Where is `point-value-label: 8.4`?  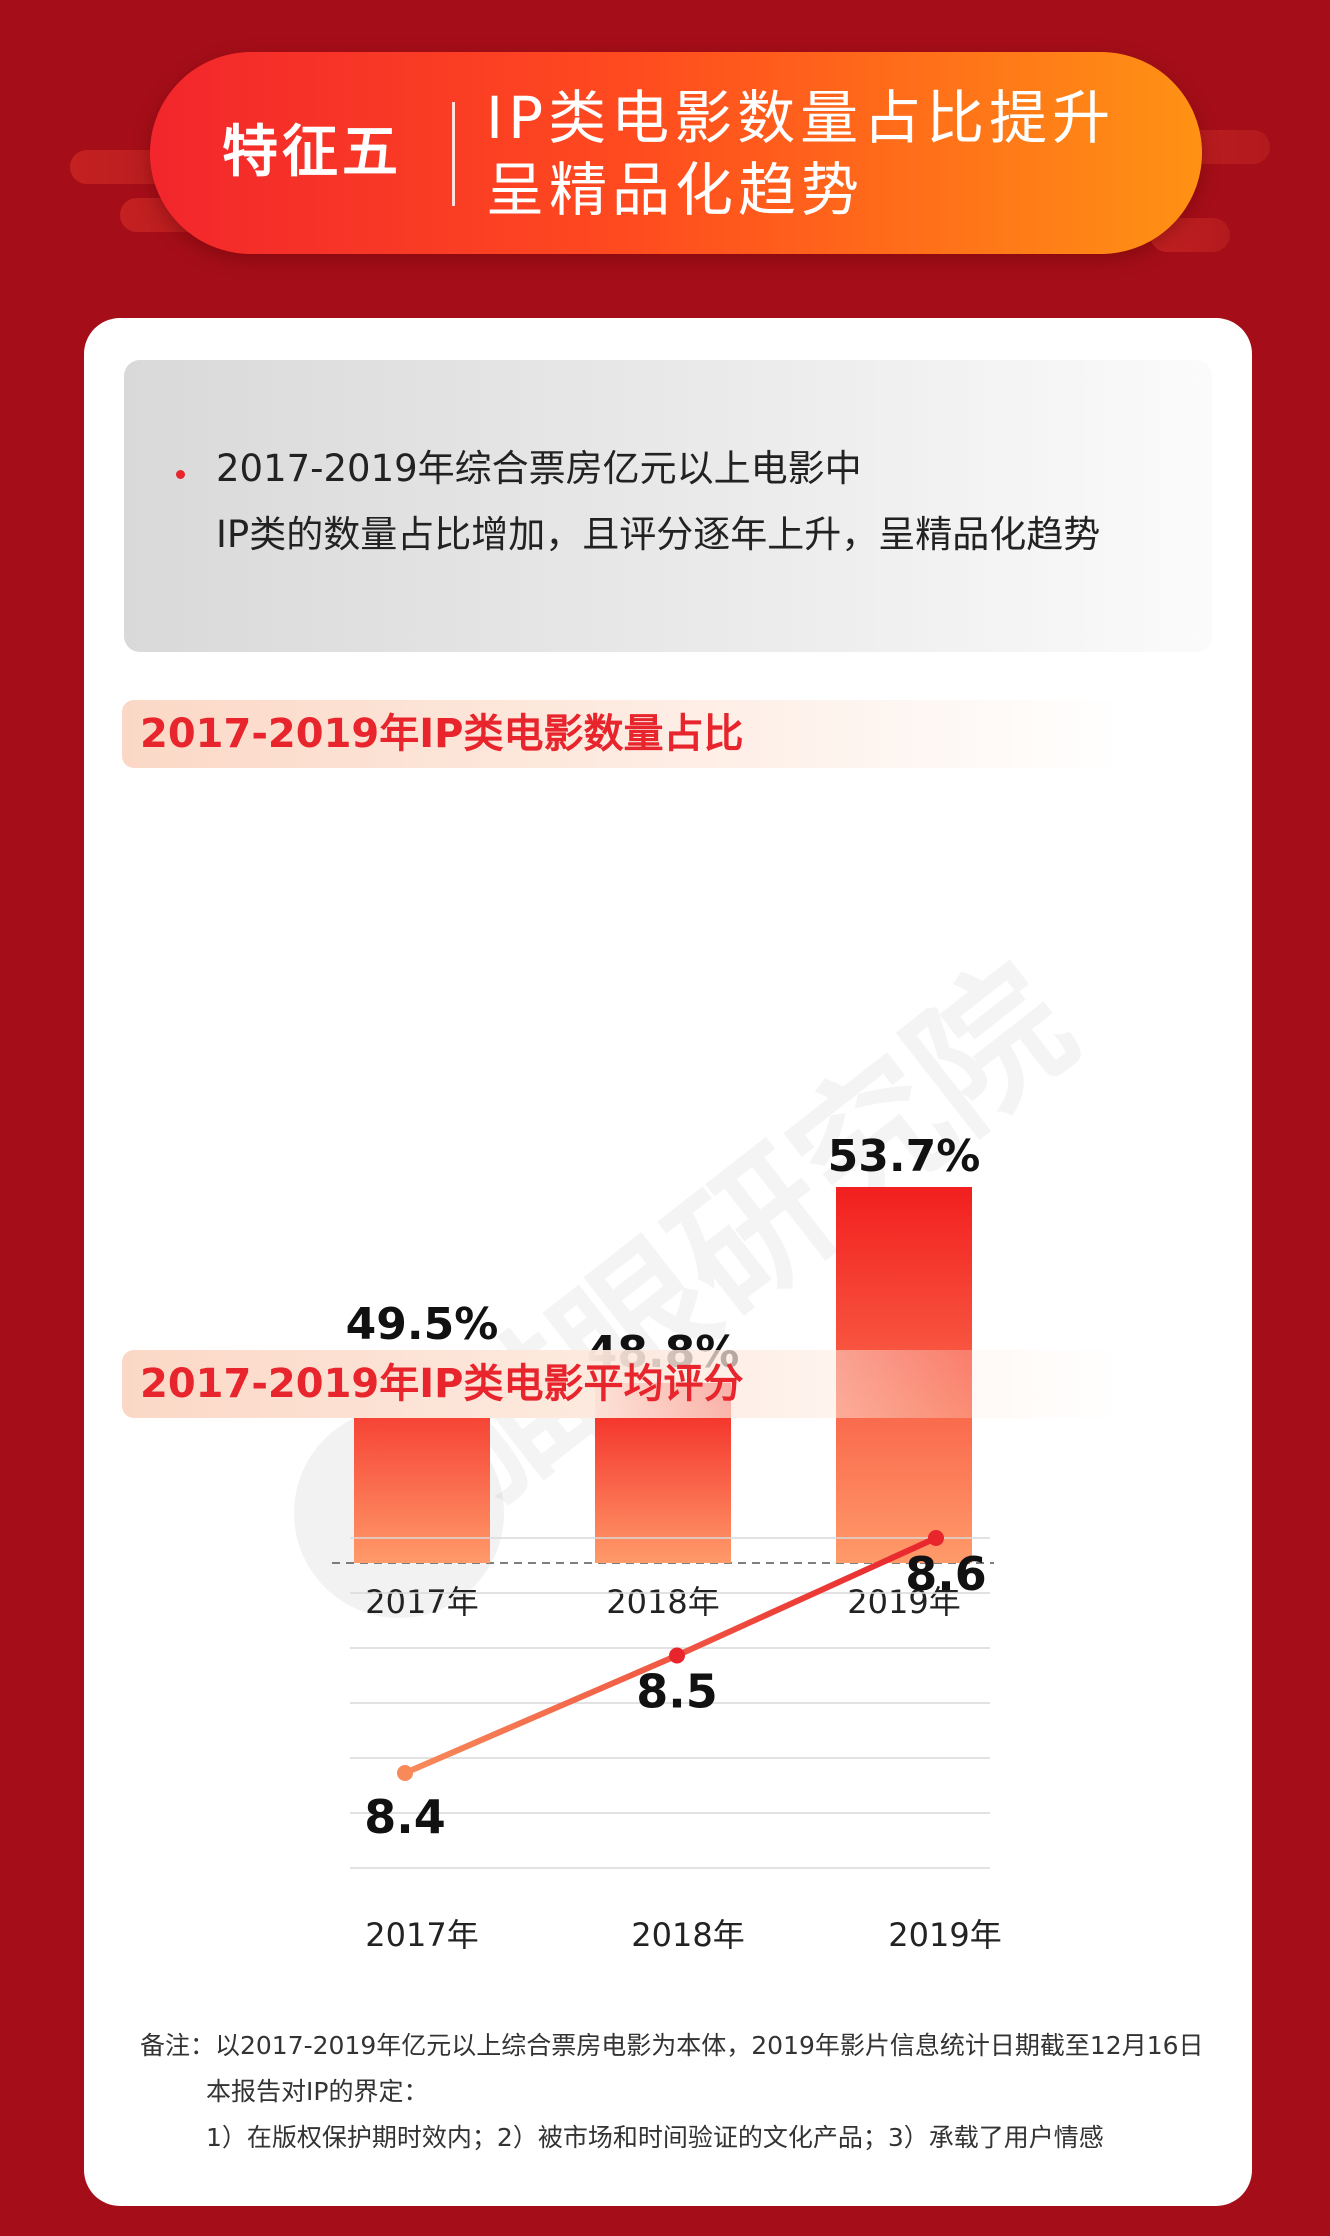
point-value-label: 8.4 is located at coordinates (405, 1817).